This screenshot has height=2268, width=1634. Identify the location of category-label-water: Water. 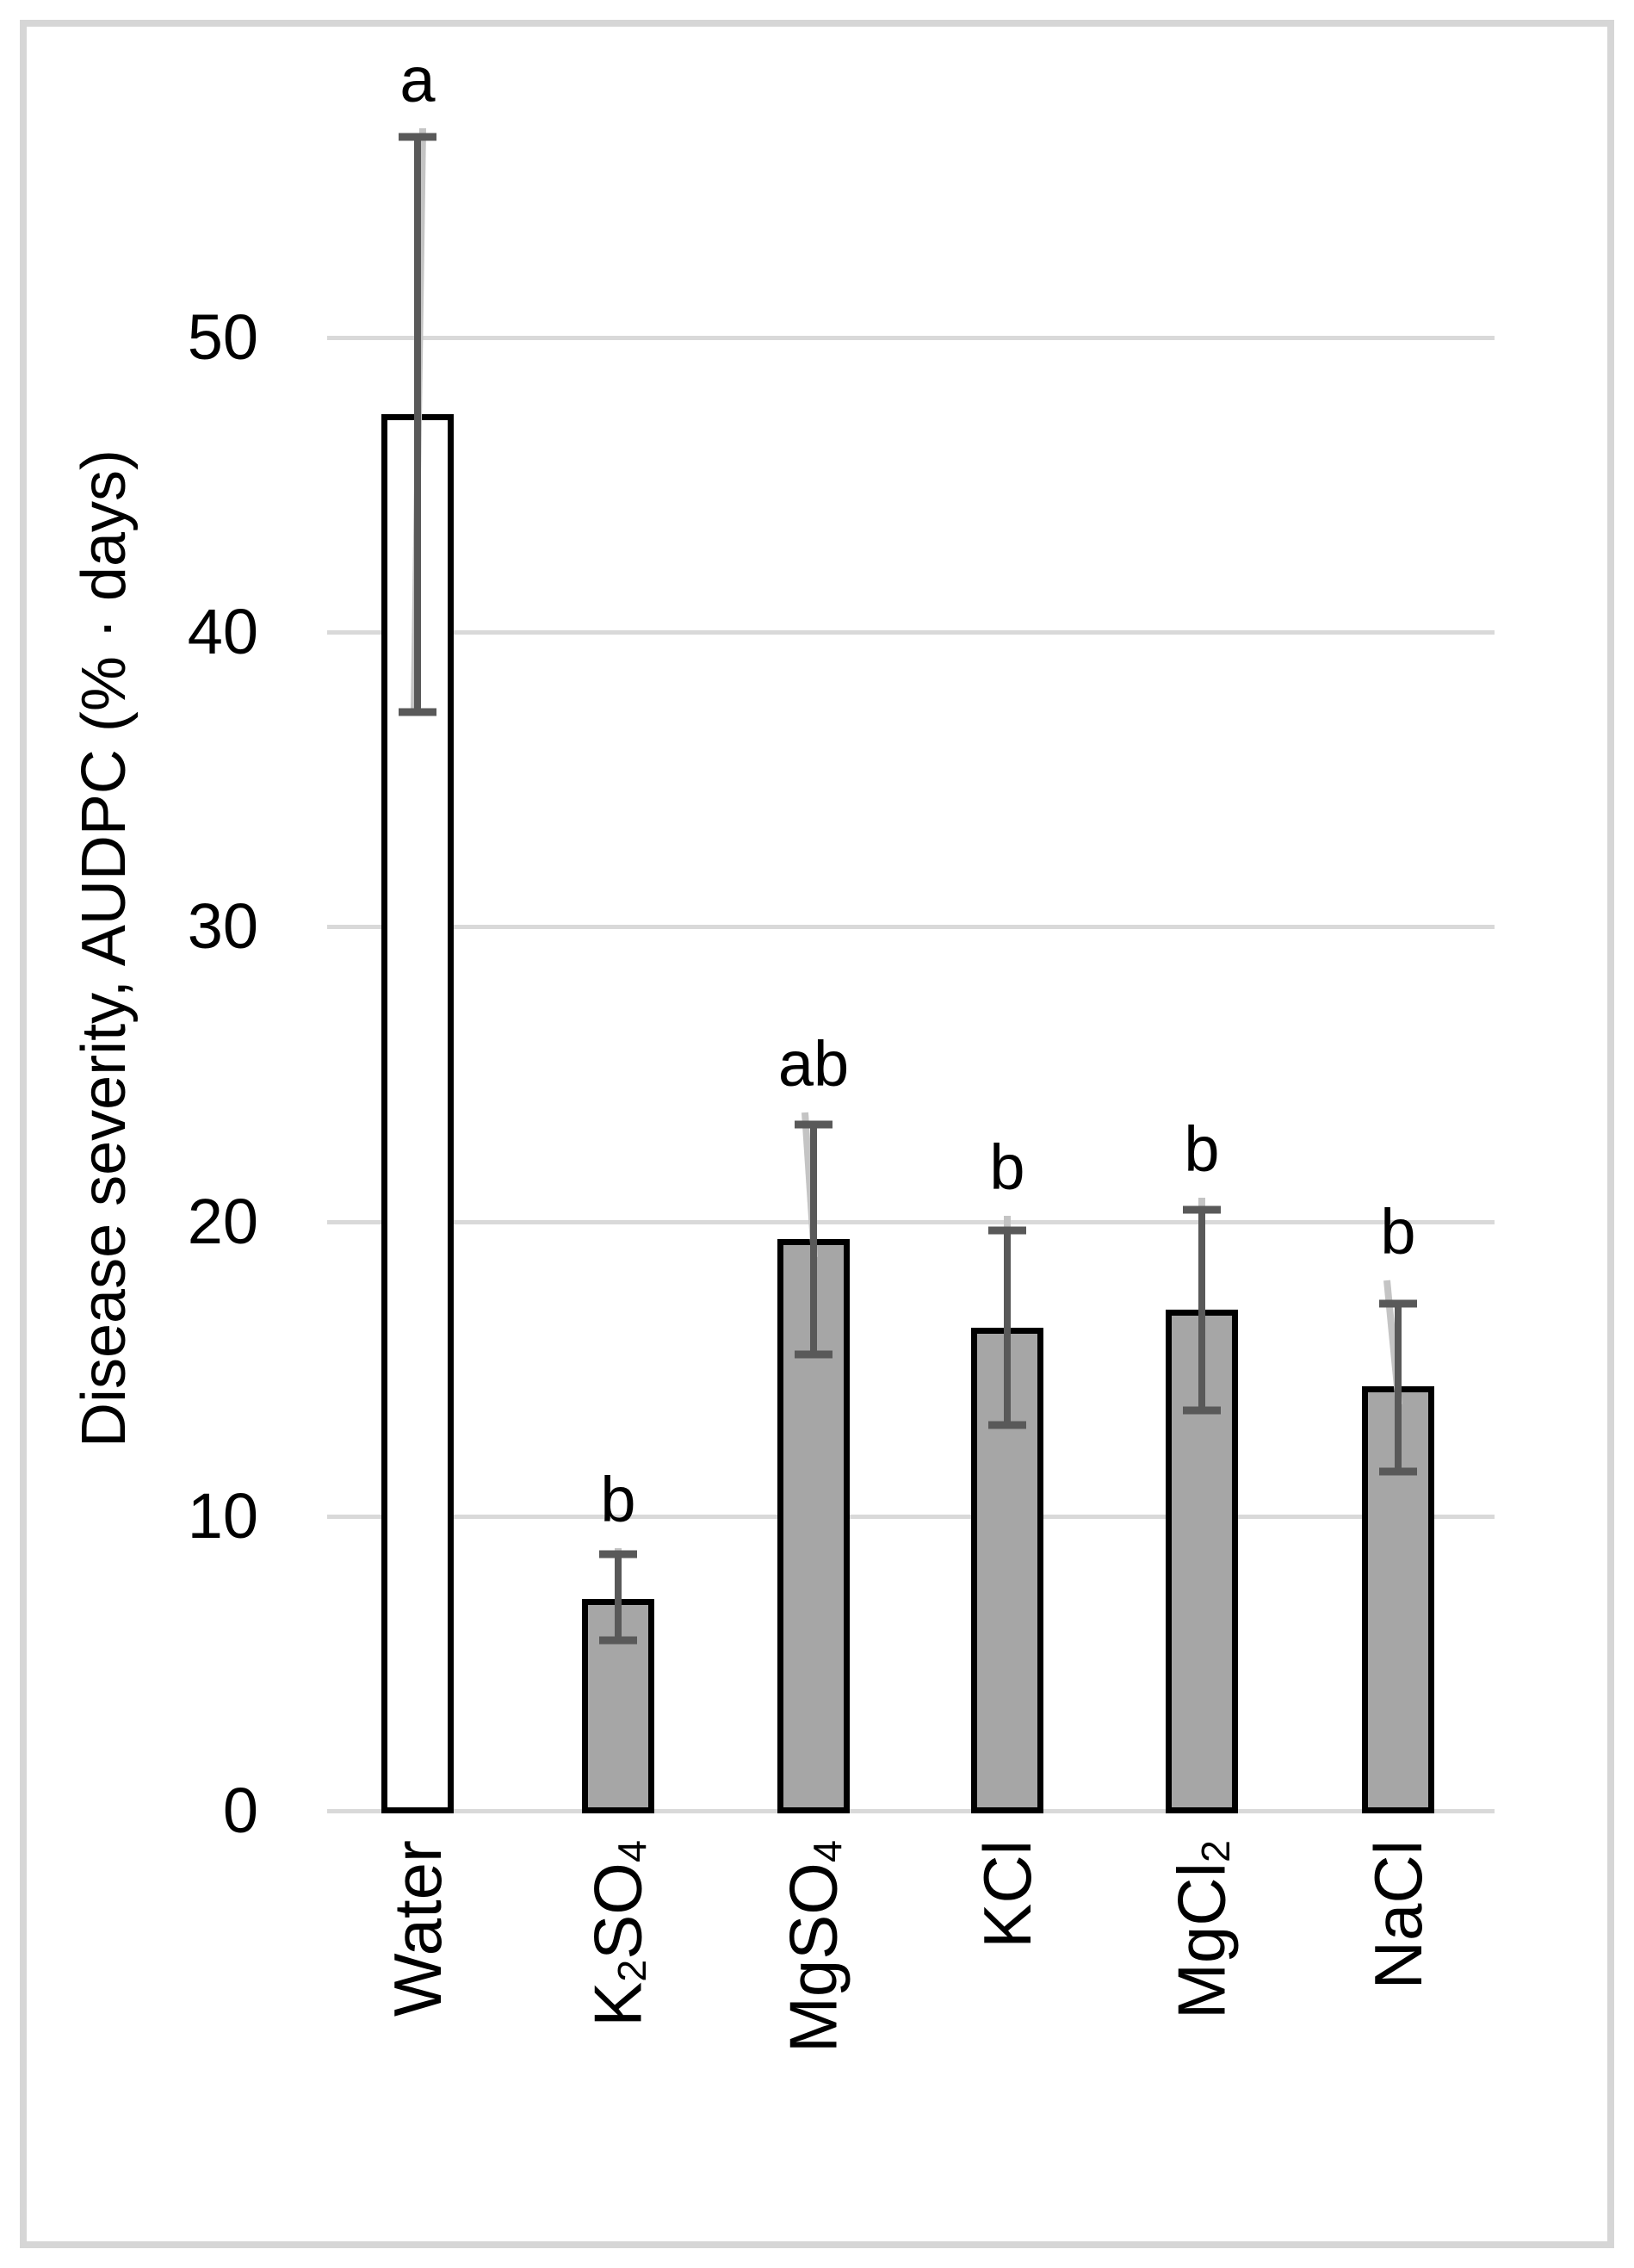
(417, 1929).